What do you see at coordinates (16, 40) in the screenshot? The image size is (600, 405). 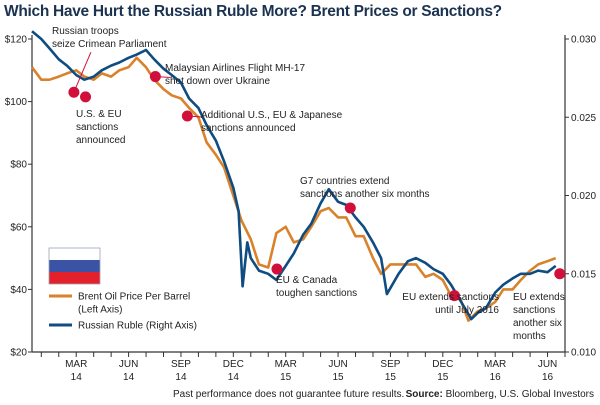 I see `left-axis-tick-label: $120` at bounding box center [16, 40].